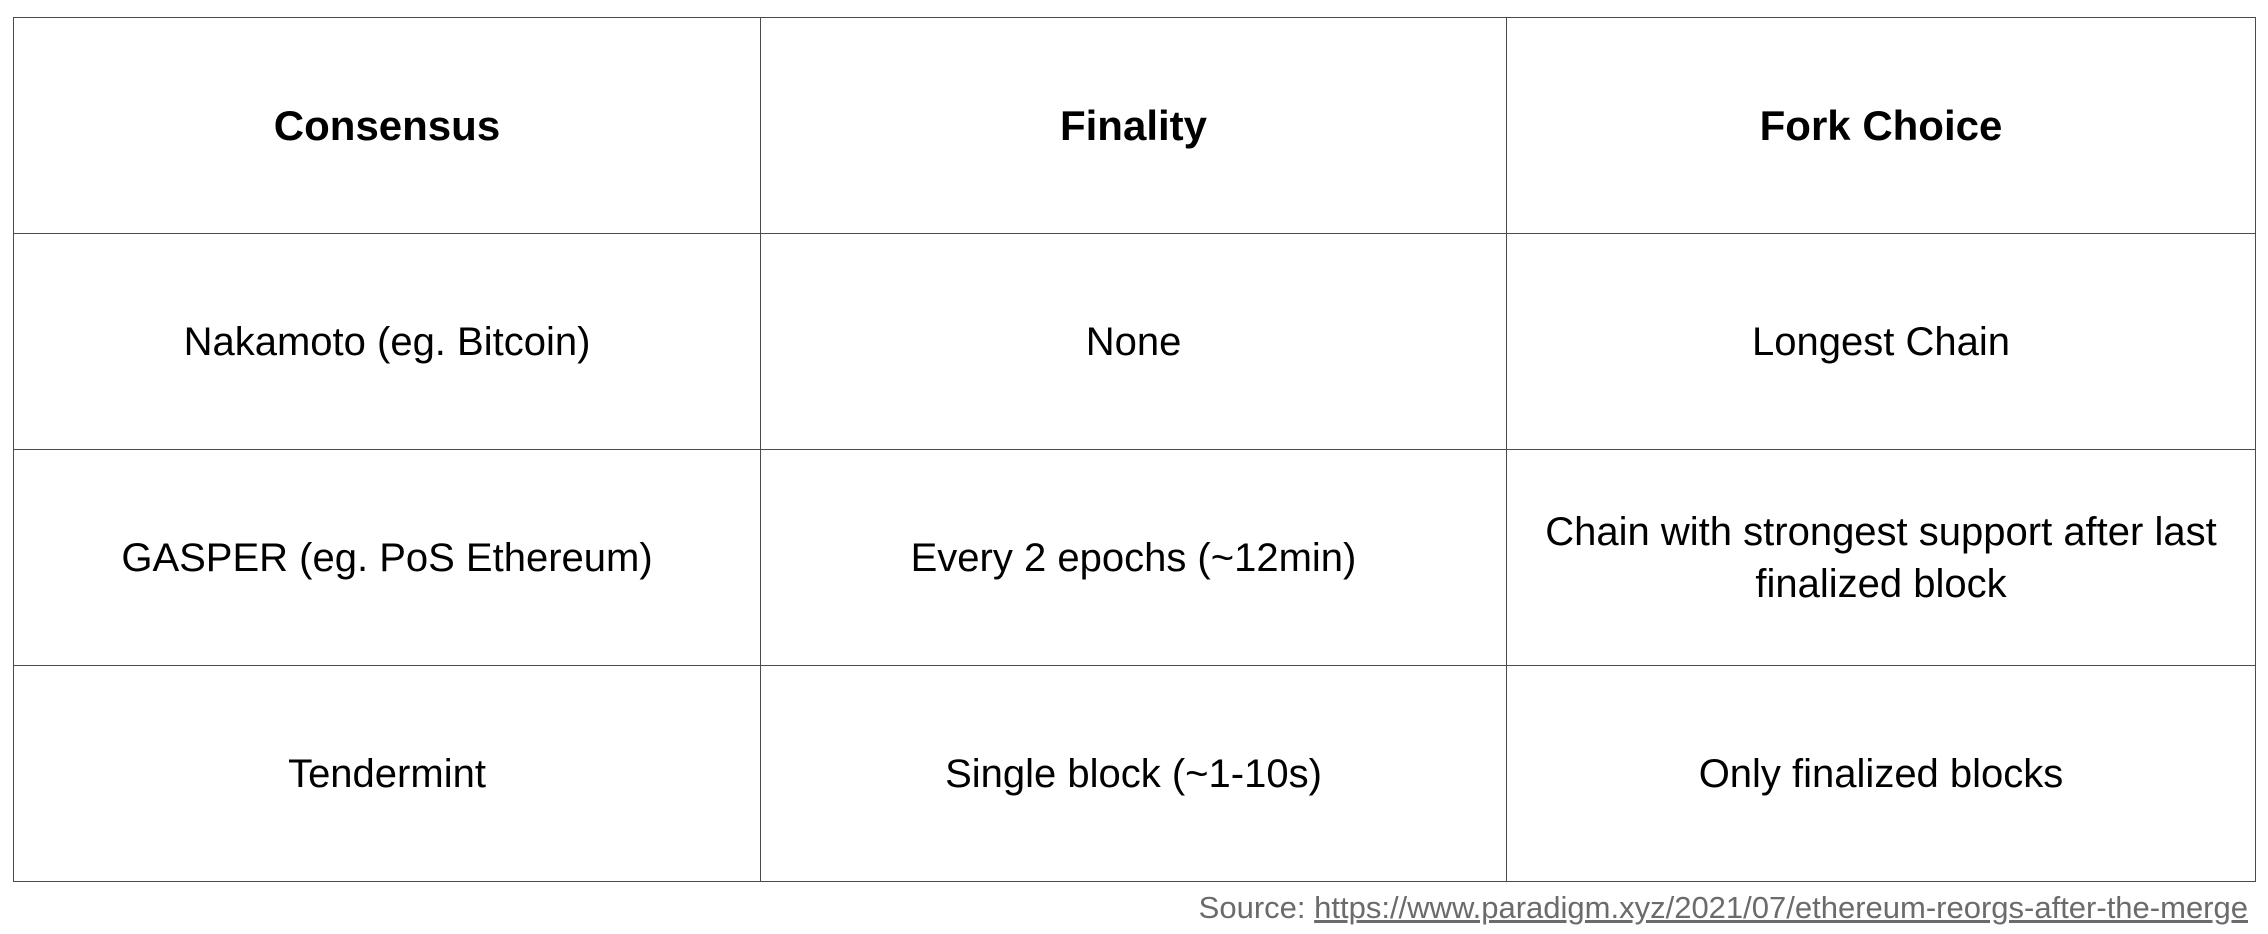 The height and width of the screenshot is (934, 2268). Describe the element at coordinates (1256, 907) in the screenshot. I see `source-prefix: Source:` at that location.